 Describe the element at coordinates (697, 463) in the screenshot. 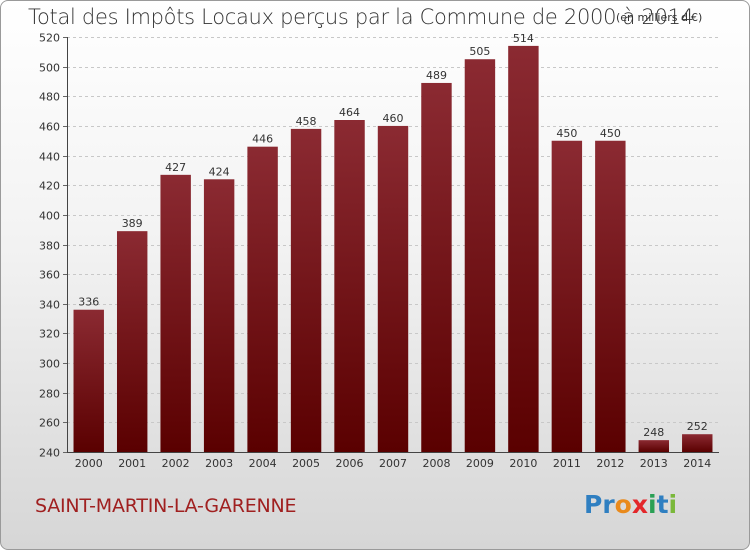

I see `x-tick-label: 2014` at that location.